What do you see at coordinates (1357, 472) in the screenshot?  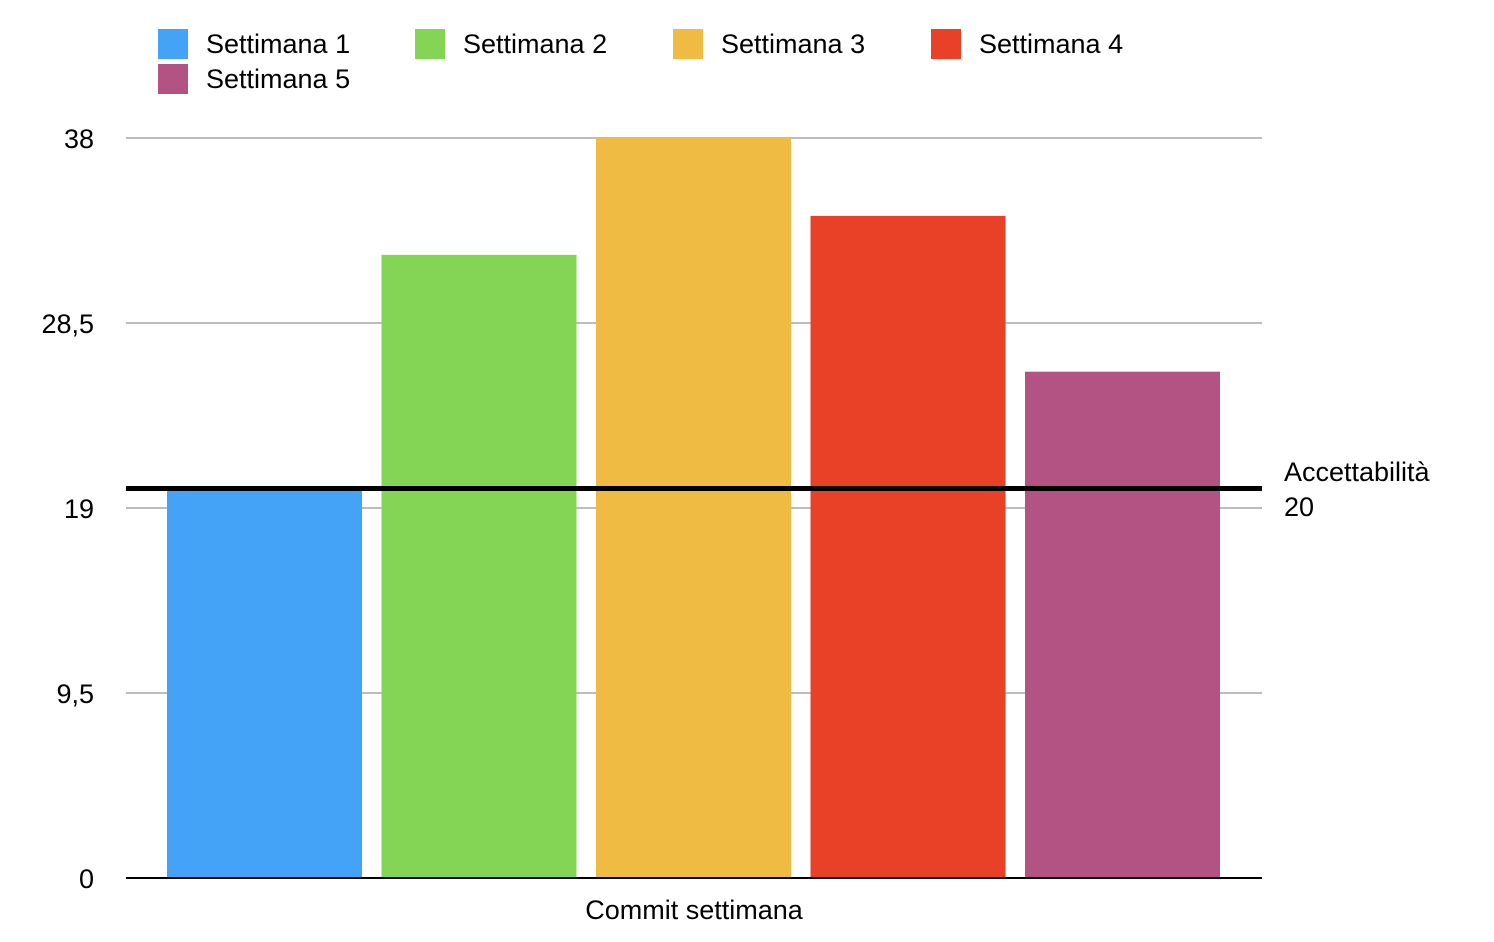 I see `reference-line-label: Accettabilità` at bounding box center [1357, 472].